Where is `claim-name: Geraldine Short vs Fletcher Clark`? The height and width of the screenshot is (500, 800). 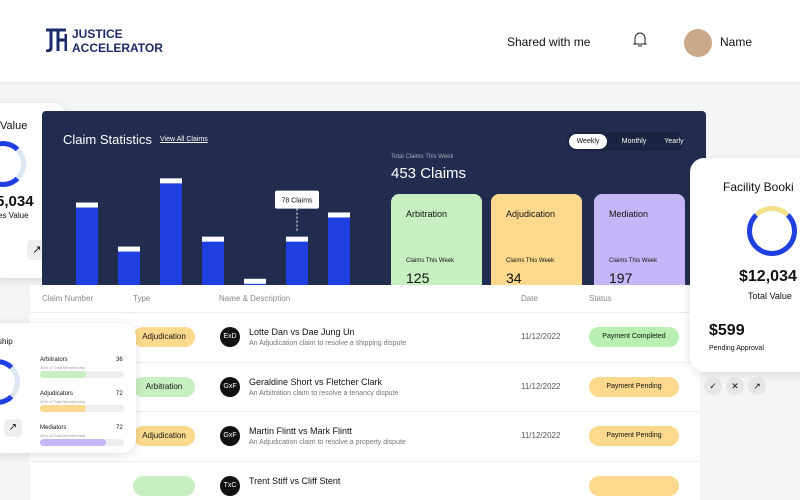
claim-name: Geraldine Short vs Fletcher Clark is located at coordinates (316, 381).